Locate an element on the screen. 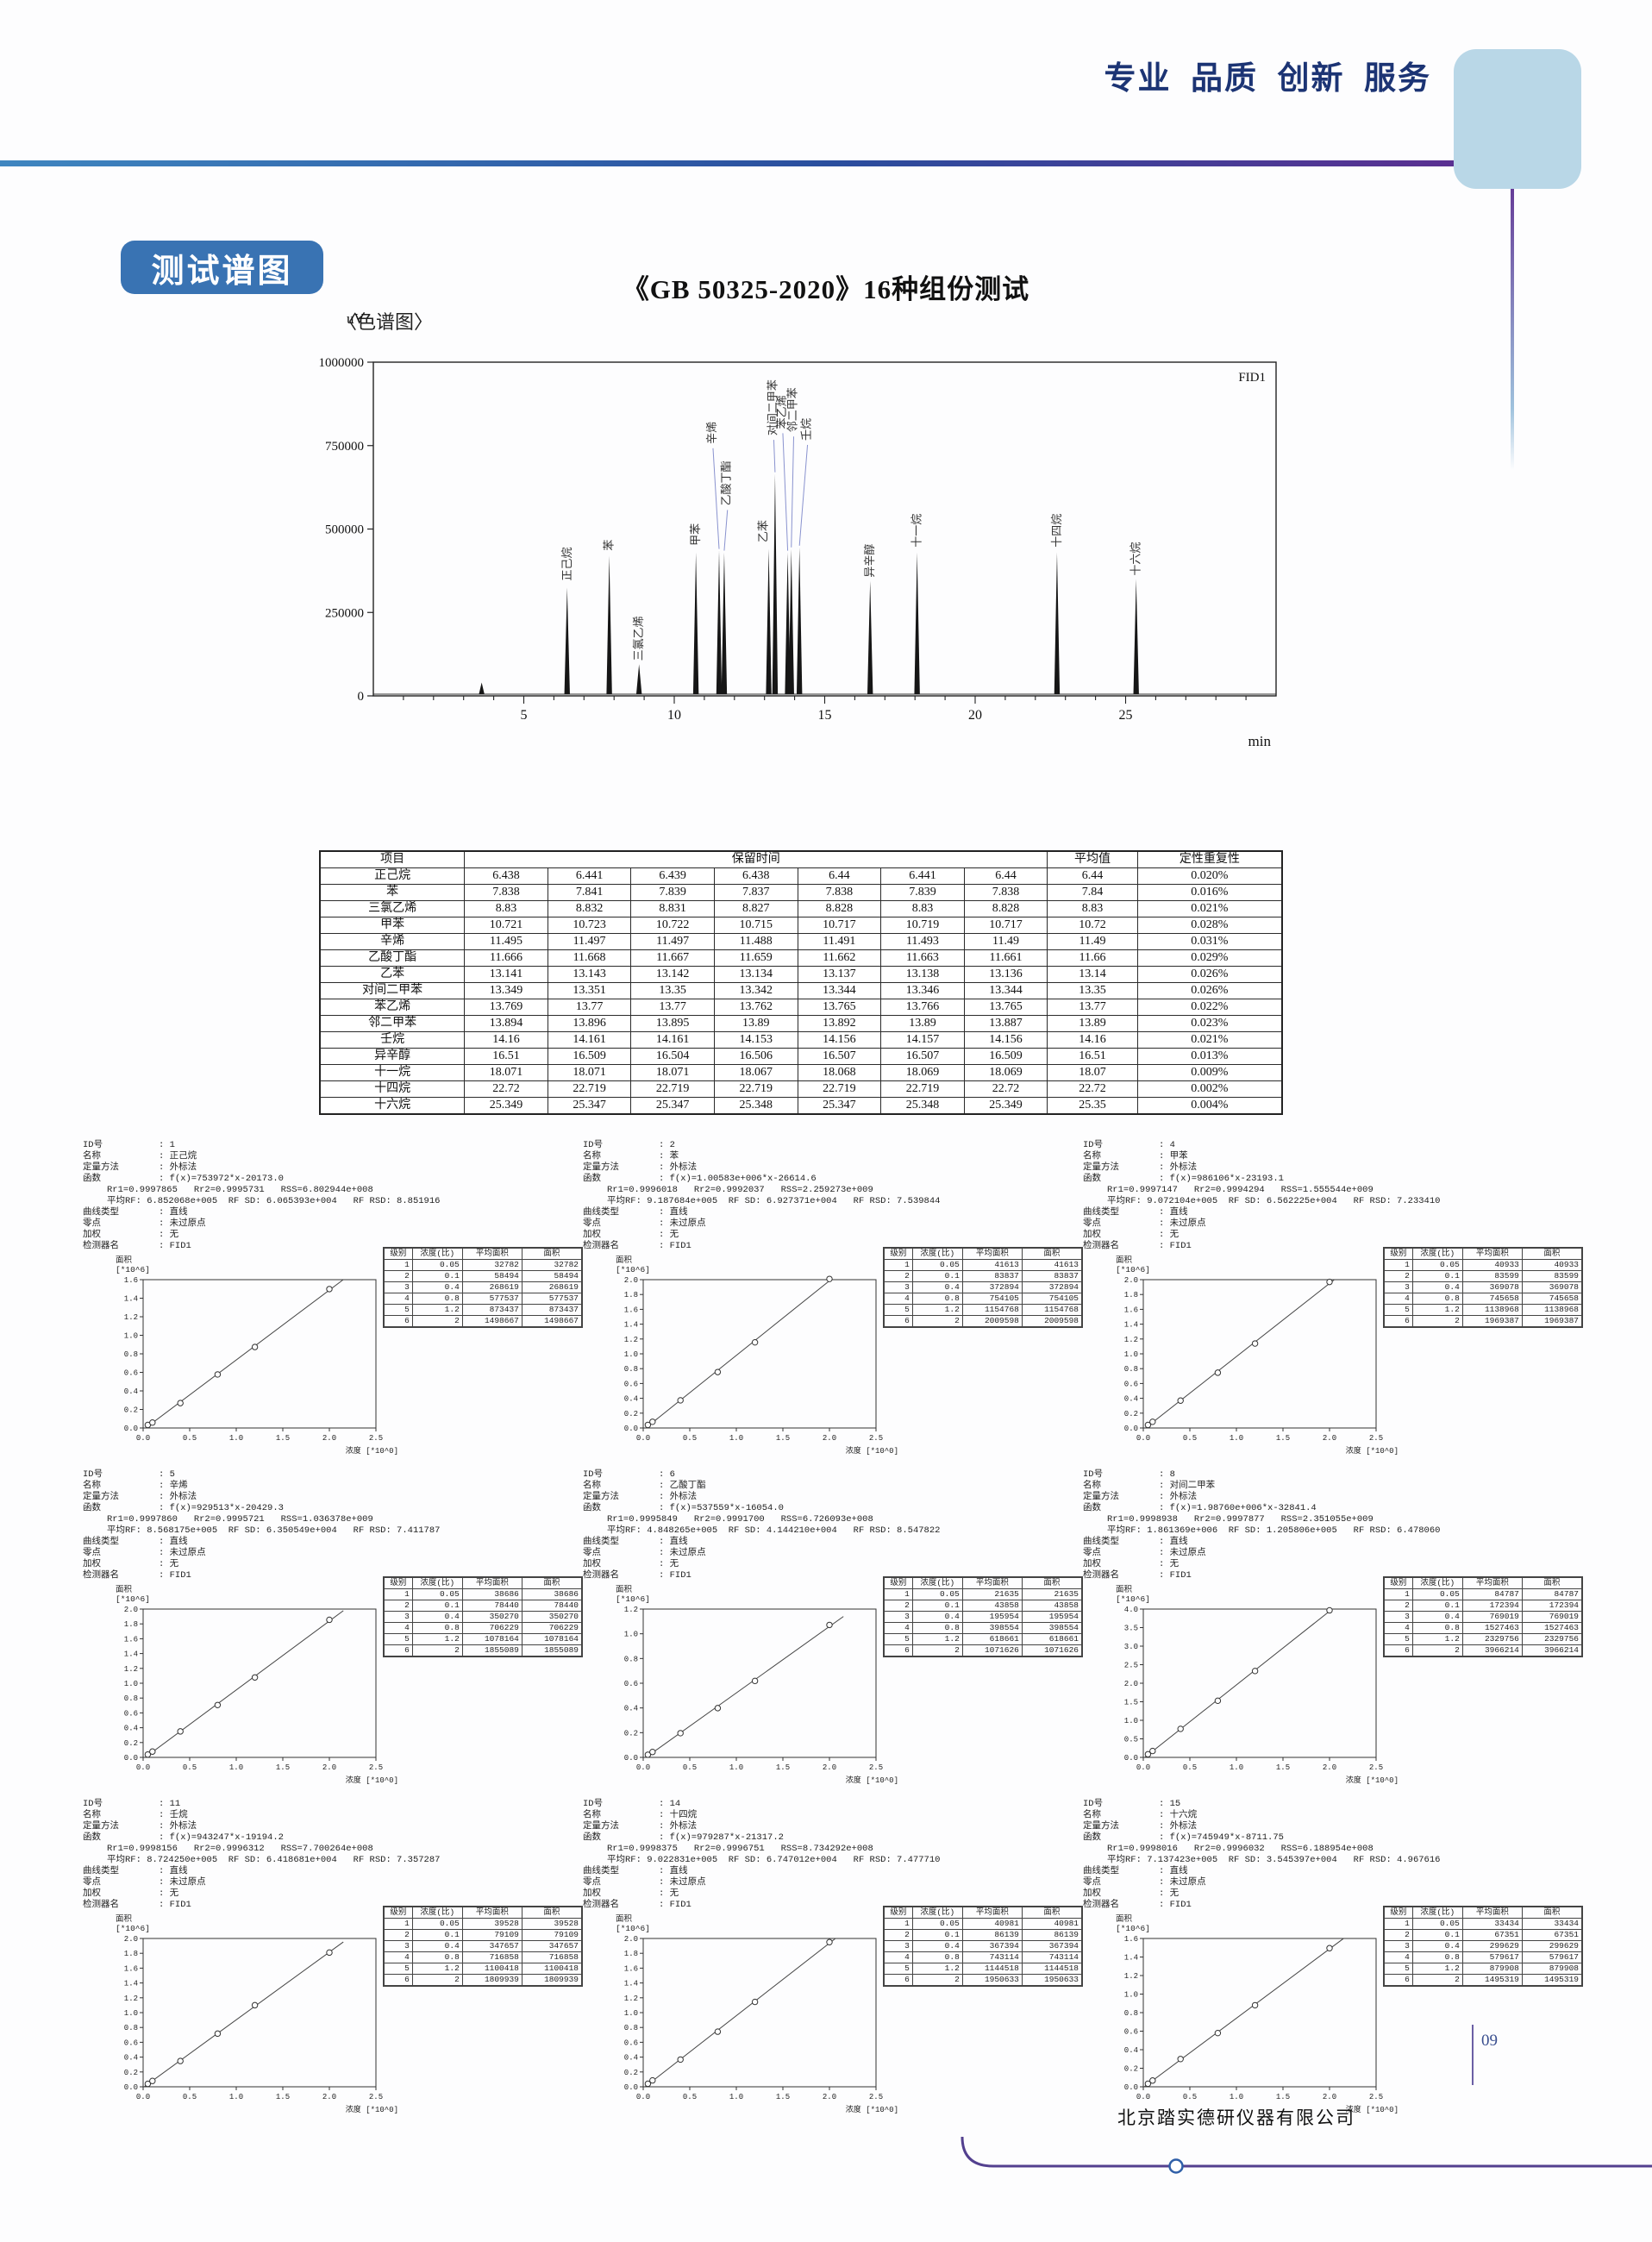 This screenshot has width=1652, height=2242. cell: 6.438 is located at coordinates (755, 876).